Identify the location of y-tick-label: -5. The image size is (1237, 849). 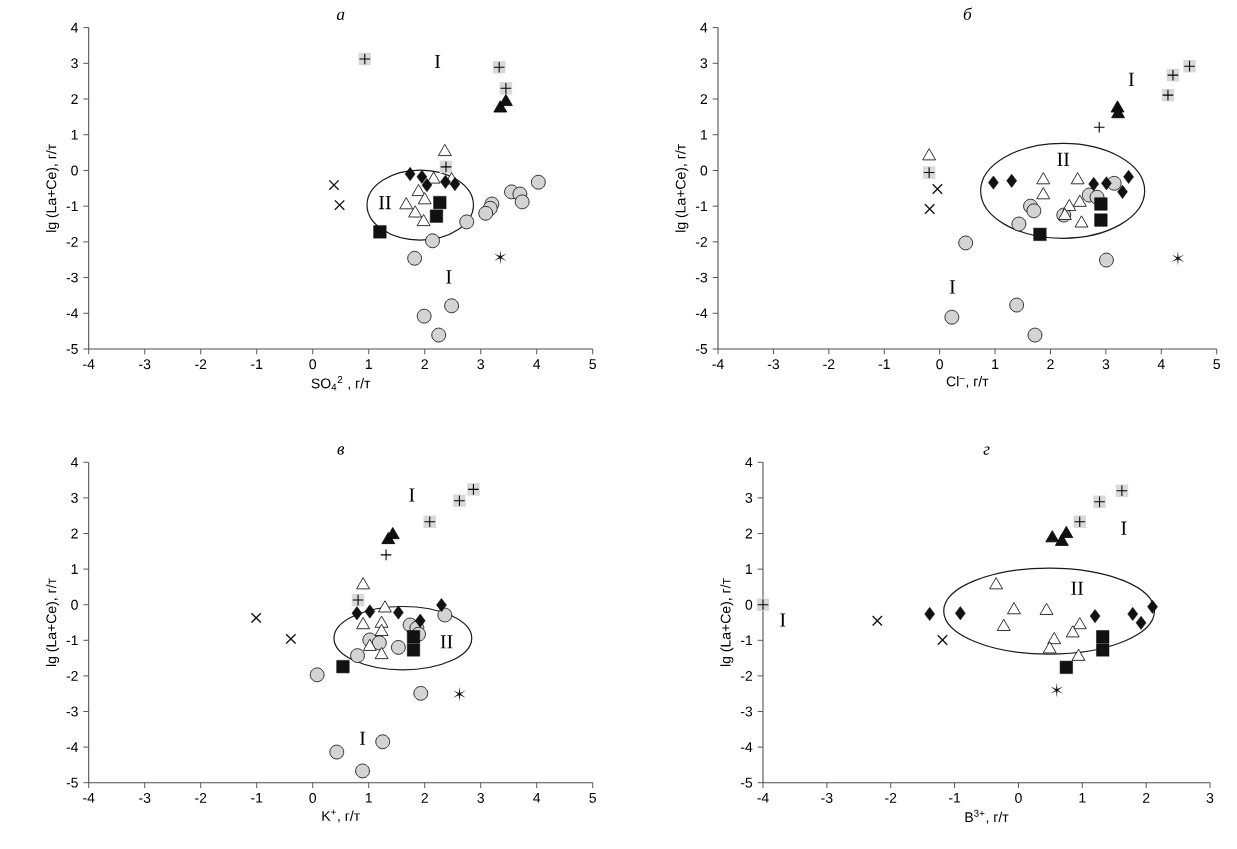
(72, 349).